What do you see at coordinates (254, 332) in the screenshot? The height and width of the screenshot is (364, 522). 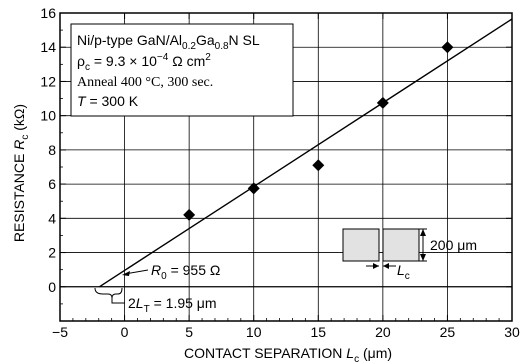 I see `x-tick-label: 10` at bounding box center [254, 332].